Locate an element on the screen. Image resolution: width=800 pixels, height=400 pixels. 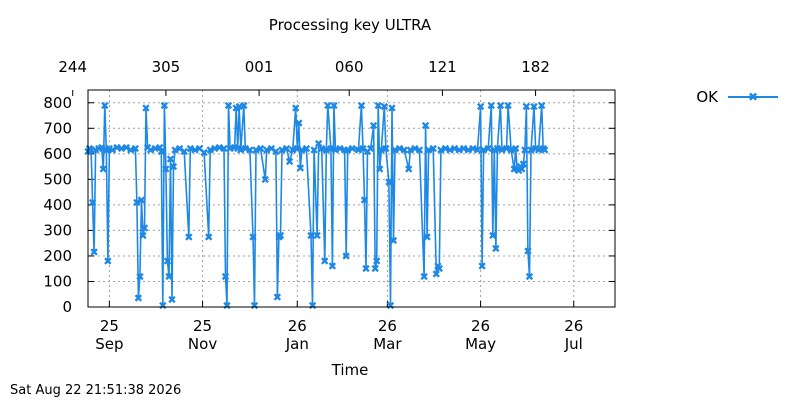
x2-tick-label: 001 is located at coordinates (259, 67).